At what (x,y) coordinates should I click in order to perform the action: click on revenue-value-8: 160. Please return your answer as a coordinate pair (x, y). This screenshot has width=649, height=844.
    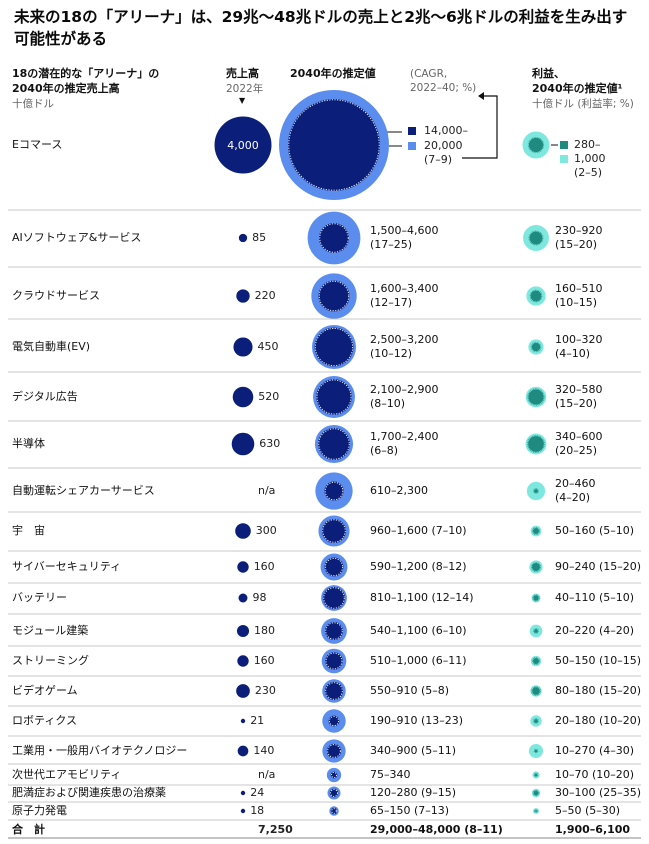
    Looking at the image, I should click on (264, 566).